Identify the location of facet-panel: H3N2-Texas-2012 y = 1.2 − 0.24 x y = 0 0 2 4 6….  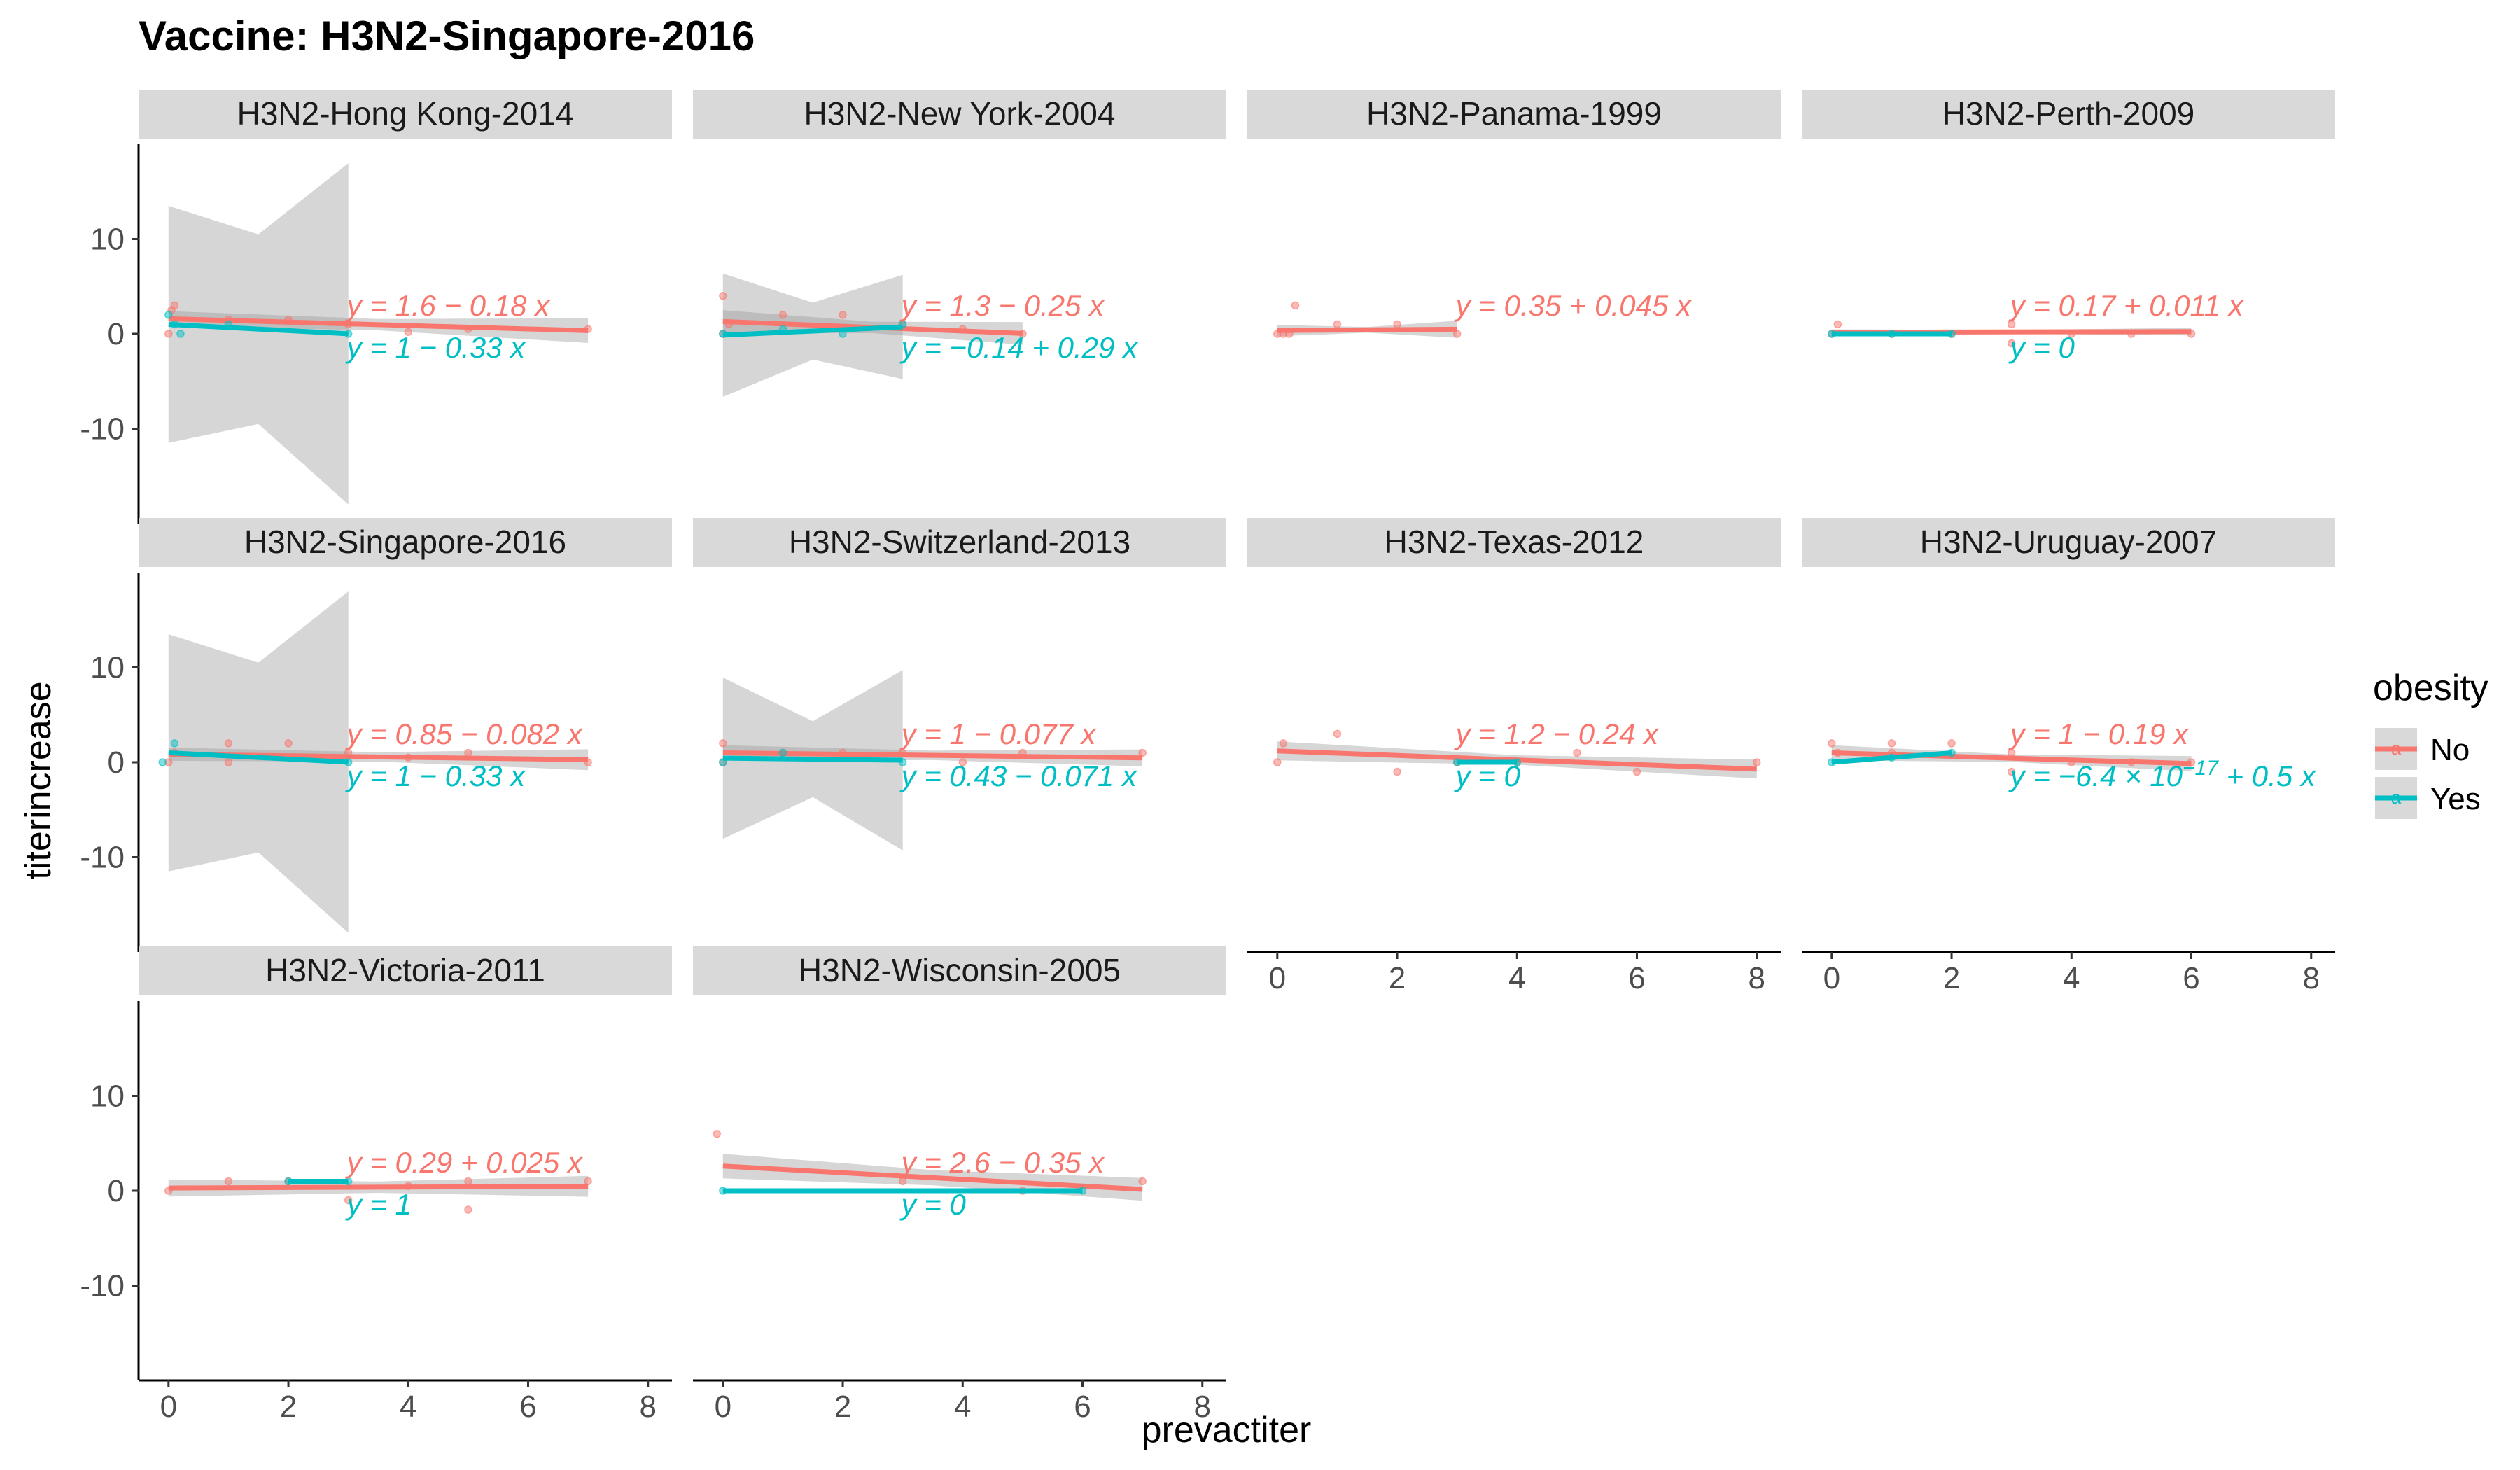
(1514, 756).